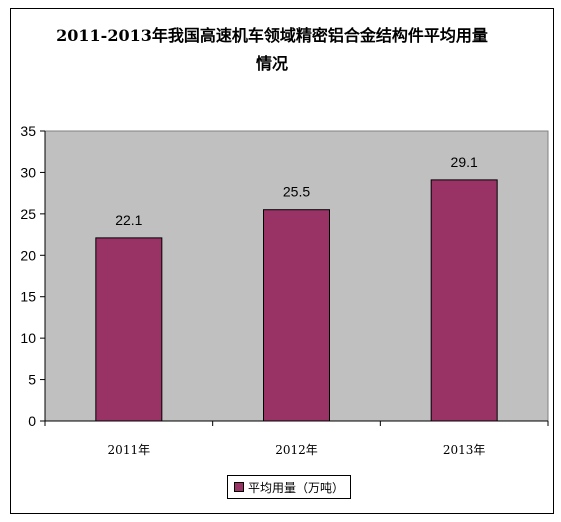  Describe the element at coordinates (129, 450) in the screenshot. I see `x-tick-label: 2011年` at that location.